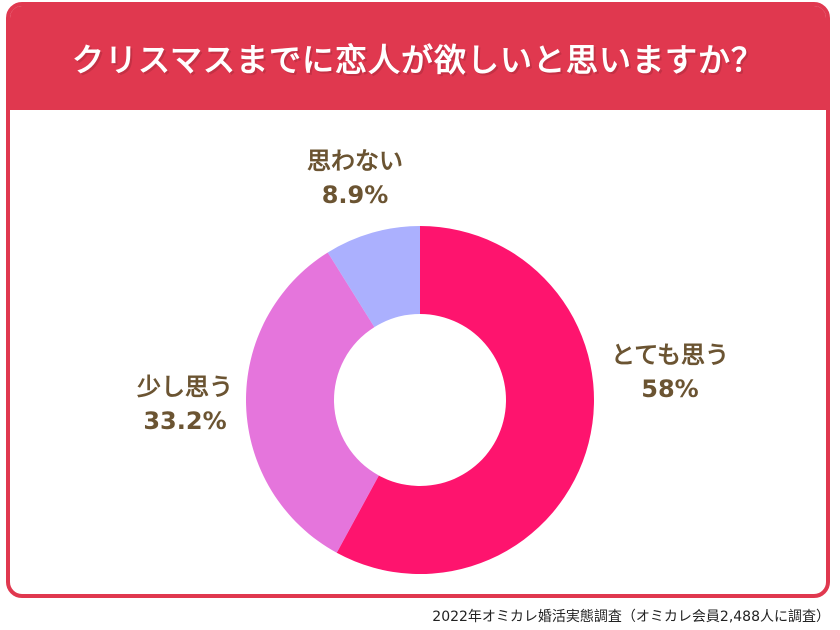  What do you see at coordinates (670, 355) in the screenshot?
I see `slice-label-totemo-name: とても思う` at bounding box center [670, 355].